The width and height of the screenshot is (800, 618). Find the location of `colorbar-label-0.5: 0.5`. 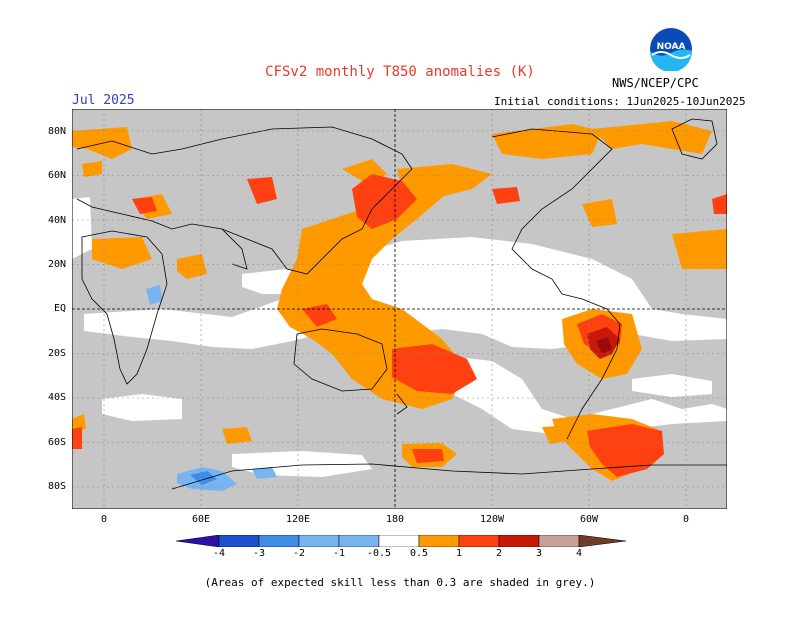

colorbar-label-0.5: 0.5 is located at coordinates (419, 553).